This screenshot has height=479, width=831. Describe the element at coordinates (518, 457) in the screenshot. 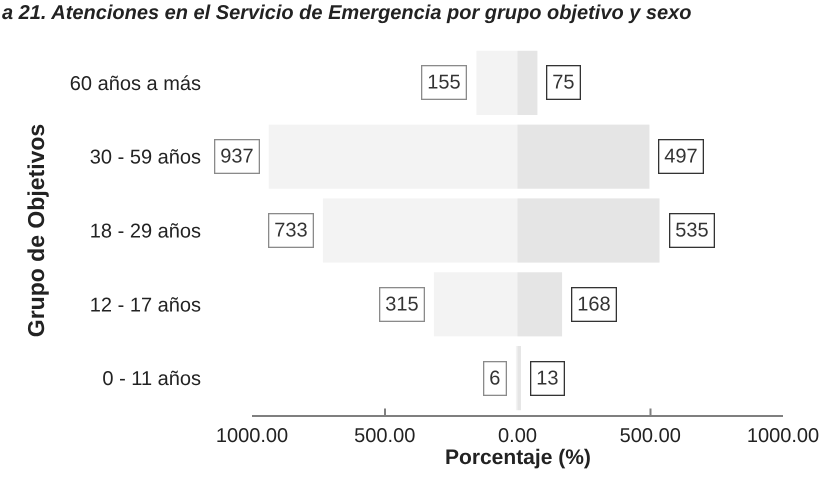

I see `x-axis-title: Porcentaje (%)` at that location.